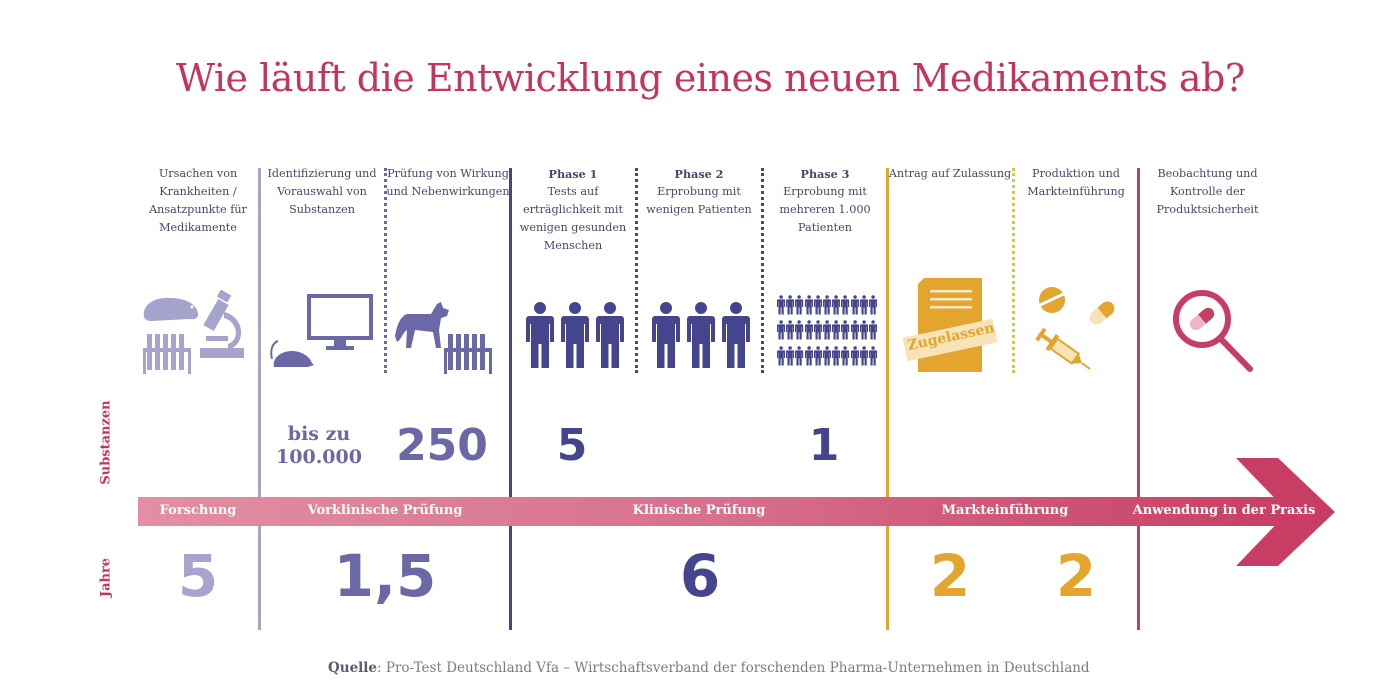 The height and width of the screenshot is (700, 1397). What do you see at coordinates (1213, 331) in the screenshot?
I see `magnifier-capsule-icon` at bounding box center [1213, 331].